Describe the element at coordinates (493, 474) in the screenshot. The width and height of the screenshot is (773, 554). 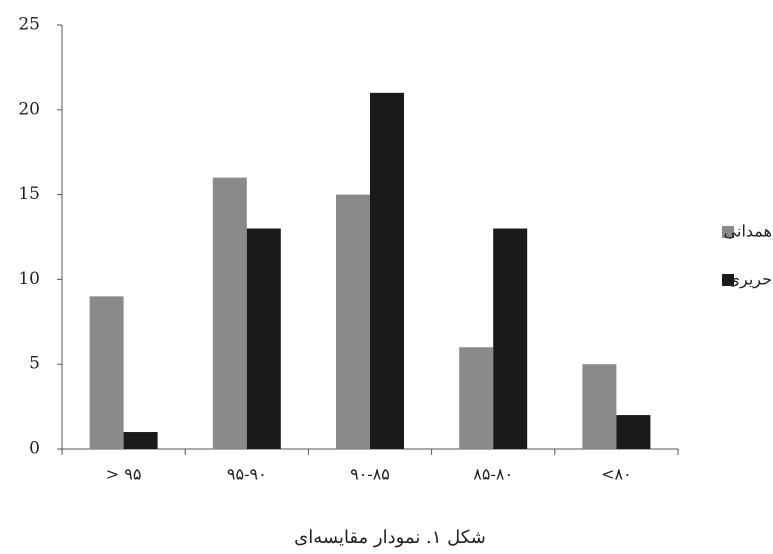
I see `x-tick-label: ۸۵-۸۰` at that location.